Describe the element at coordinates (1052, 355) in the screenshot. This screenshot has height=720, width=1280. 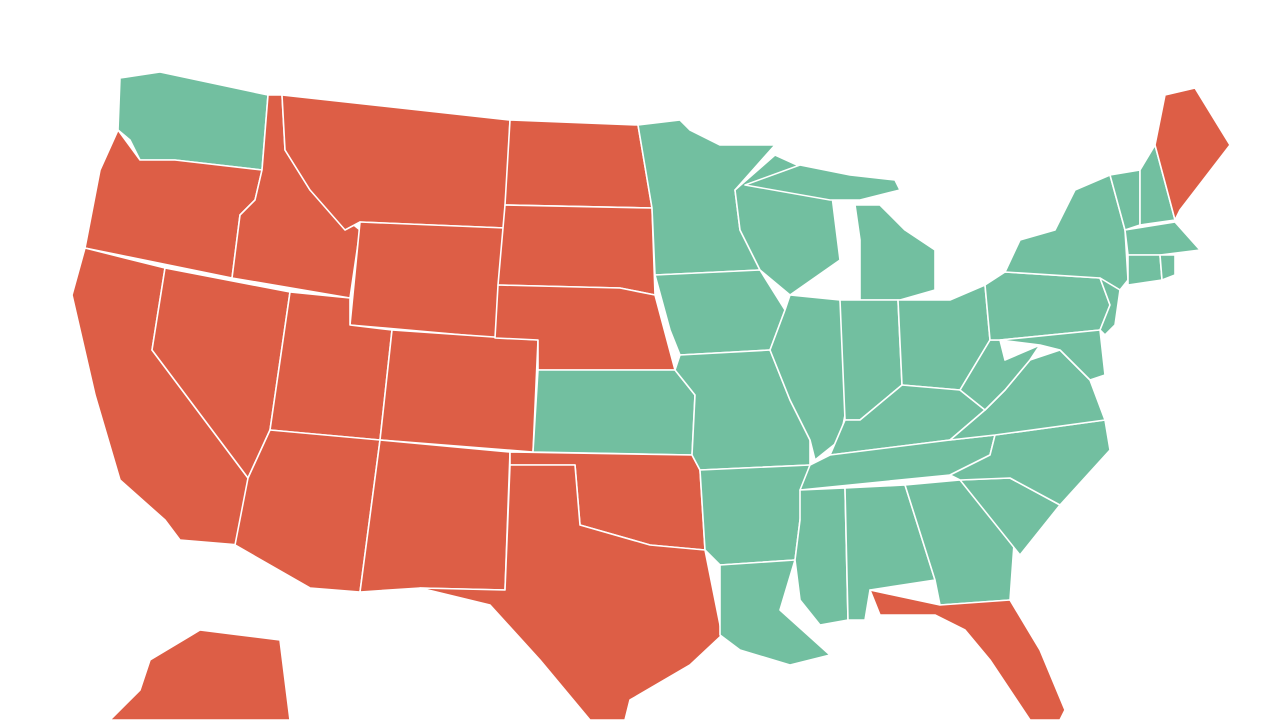
I see `state-md` at that location.